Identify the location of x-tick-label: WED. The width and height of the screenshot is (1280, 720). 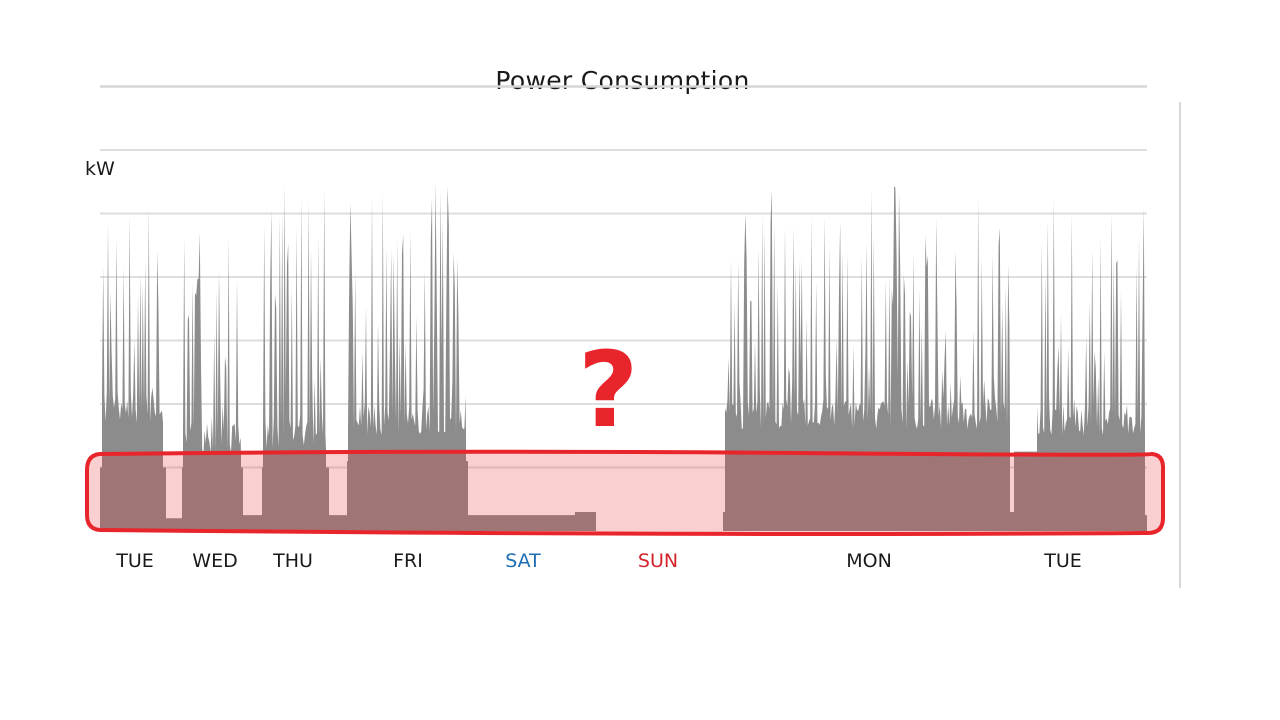
(215, 561).